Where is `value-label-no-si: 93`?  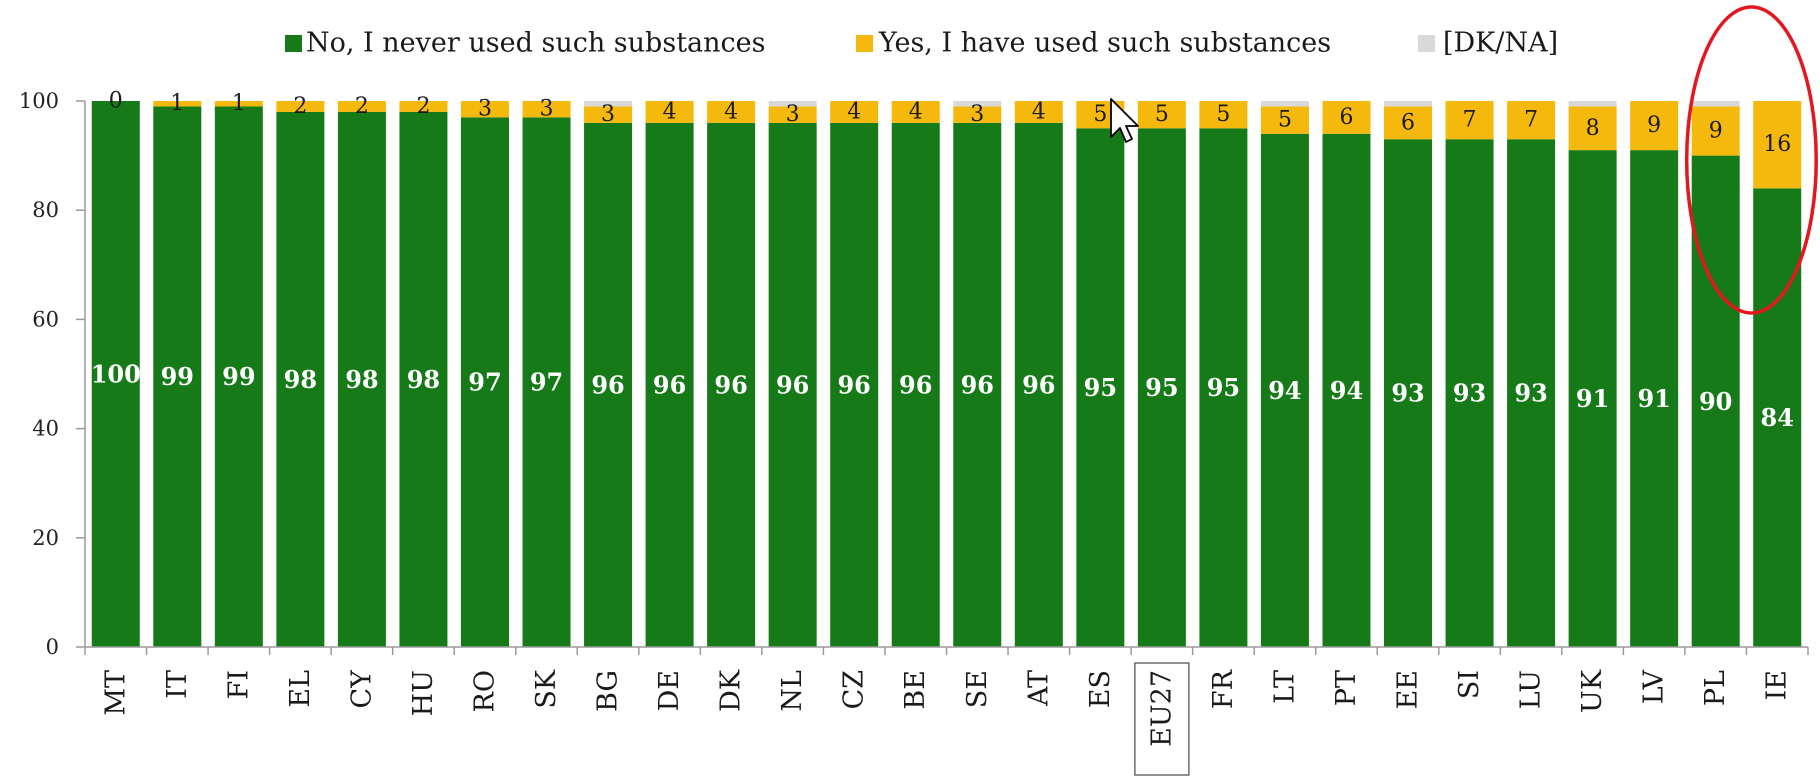 value-label-no-si: 93 is located at coordinates (1469, 393).